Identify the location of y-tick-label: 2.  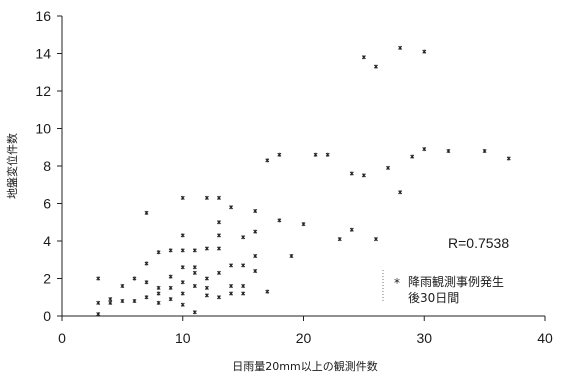
(47, 279).